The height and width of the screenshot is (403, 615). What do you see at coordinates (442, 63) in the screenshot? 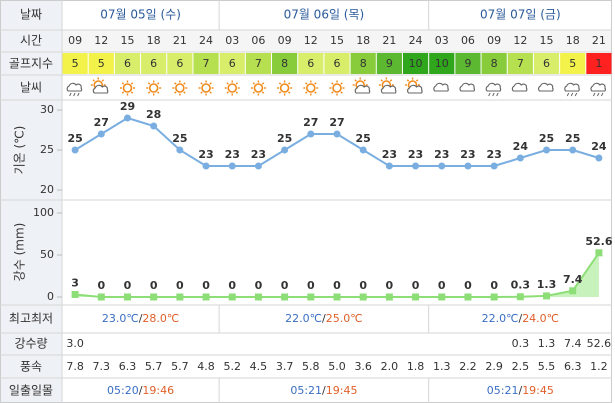
I see `golf-index: 10` at bounding box center [442, 63].